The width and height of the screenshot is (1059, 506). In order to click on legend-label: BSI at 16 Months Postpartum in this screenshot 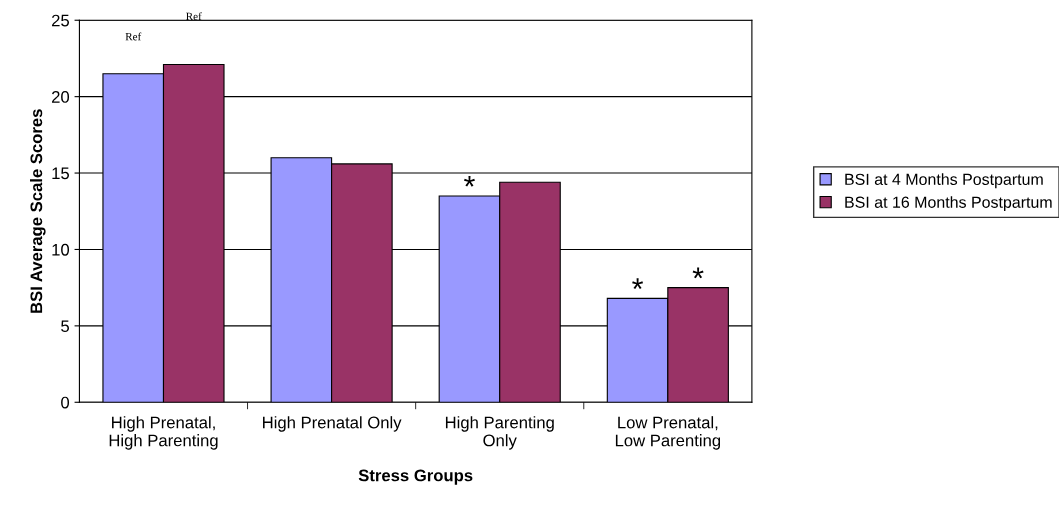, I will do `click(948, 204)`.